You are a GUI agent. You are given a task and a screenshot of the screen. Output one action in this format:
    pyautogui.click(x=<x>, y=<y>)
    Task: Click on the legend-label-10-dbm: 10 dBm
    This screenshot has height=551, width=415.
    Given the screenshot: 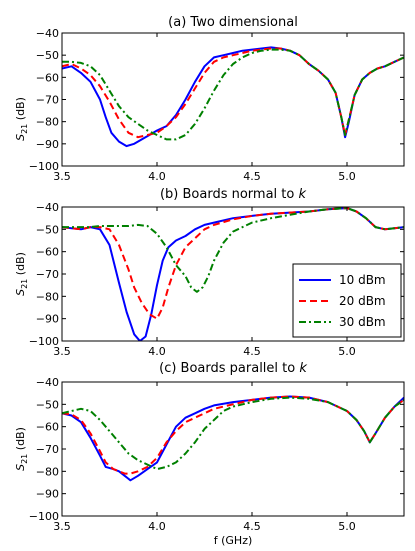 What is the action you would take?
    pyautogui.click(x=362, y=280)
    